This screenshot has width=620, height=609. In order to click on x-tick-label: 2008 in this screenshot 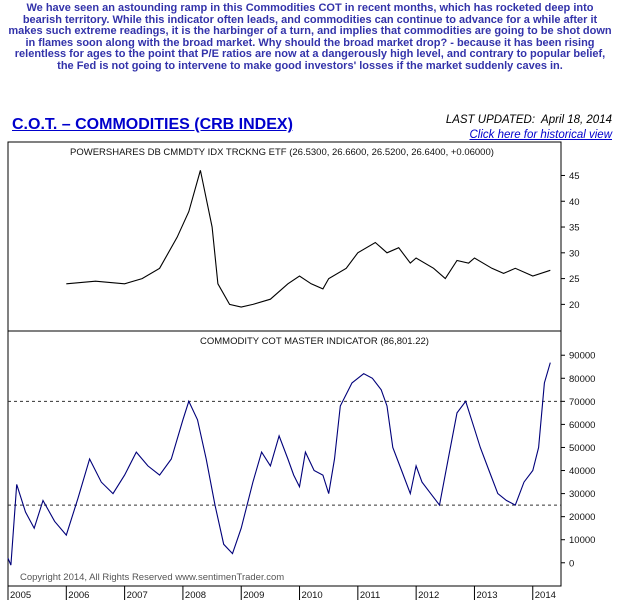, I will do `click(195, 595)`.